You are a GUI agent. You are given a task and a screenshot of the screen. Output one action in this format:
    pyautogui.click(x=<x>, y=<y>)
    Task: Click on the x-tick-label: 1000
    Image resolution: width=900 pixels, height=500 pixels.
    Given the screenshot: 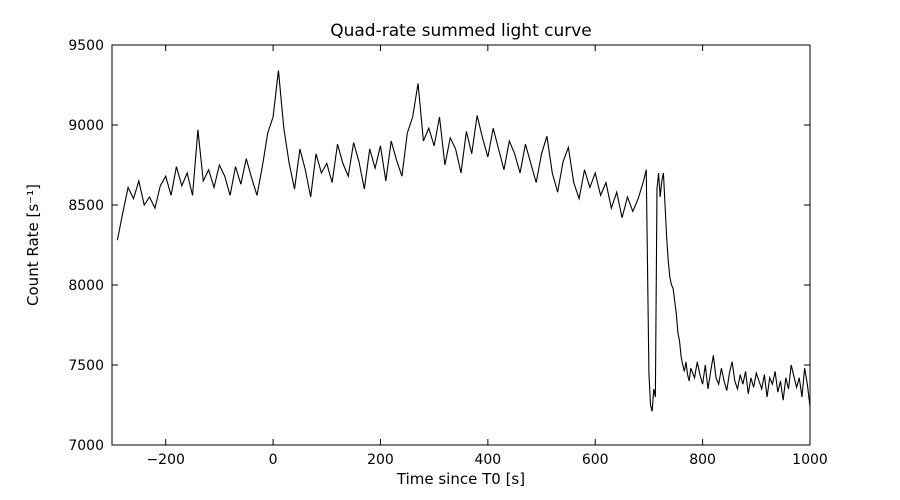 What is the action you would take?
    pyautogui.click(x=810, y=460)
    